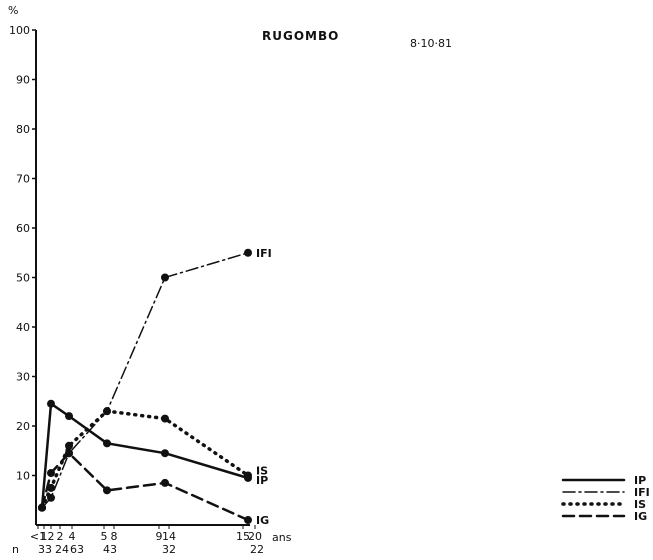 The width and height of the screenshot is (653, 560). Describe the element at coordinates (264, 387) in the screenshot. I see `series-end-labels: IP IFI IS IG` at that location.